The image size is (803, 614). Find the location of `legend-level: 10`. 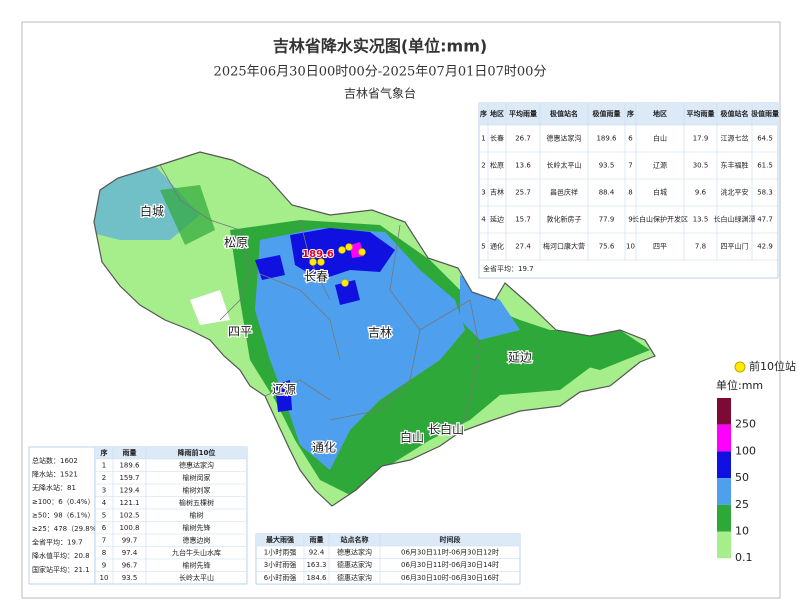

legend-level: 10 is located at coordinates (742, 531).